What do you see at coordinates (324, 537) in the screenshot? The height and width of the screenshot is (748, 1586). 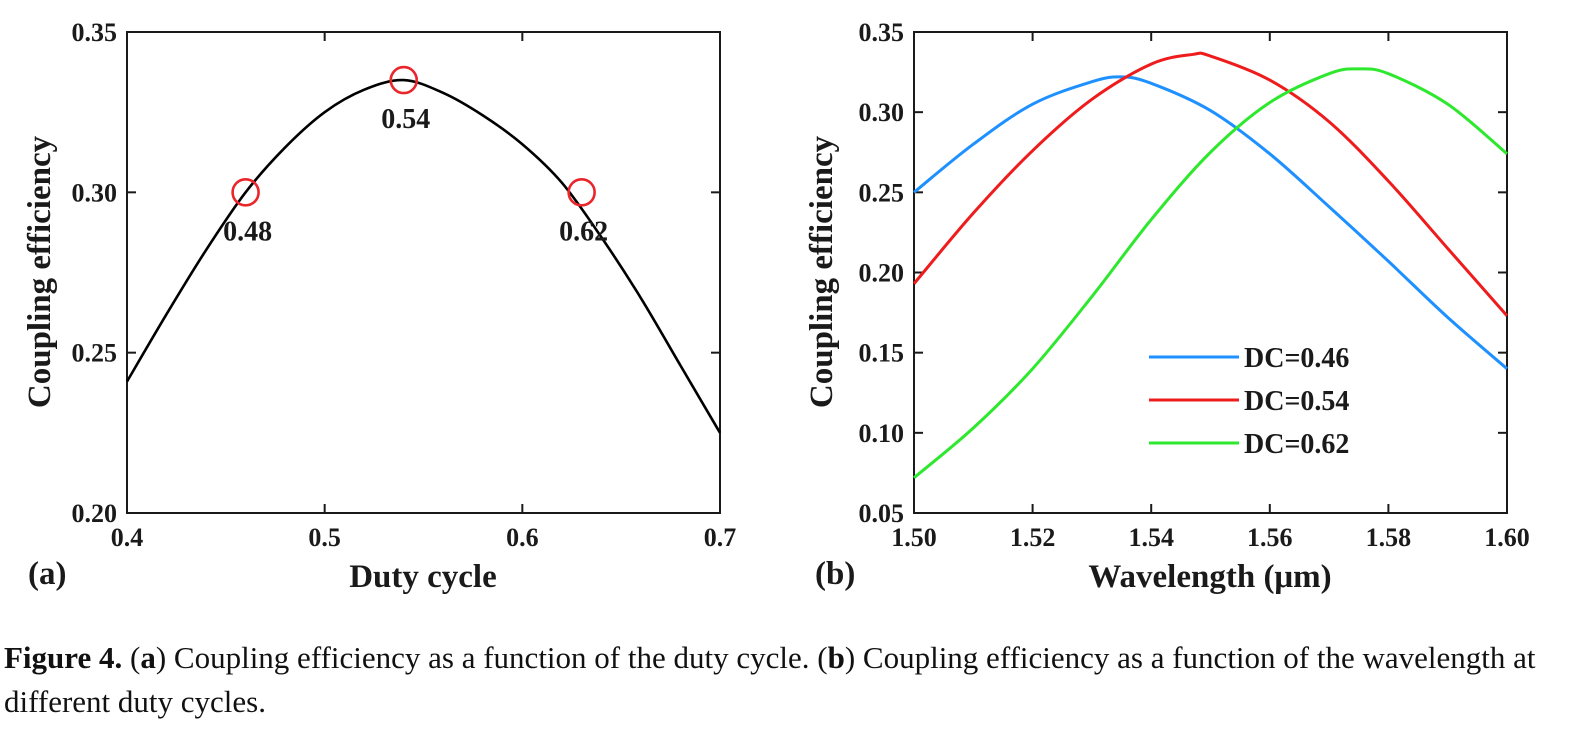 I see `x-tick-label: 0.5` at bounding box center [324, 537].